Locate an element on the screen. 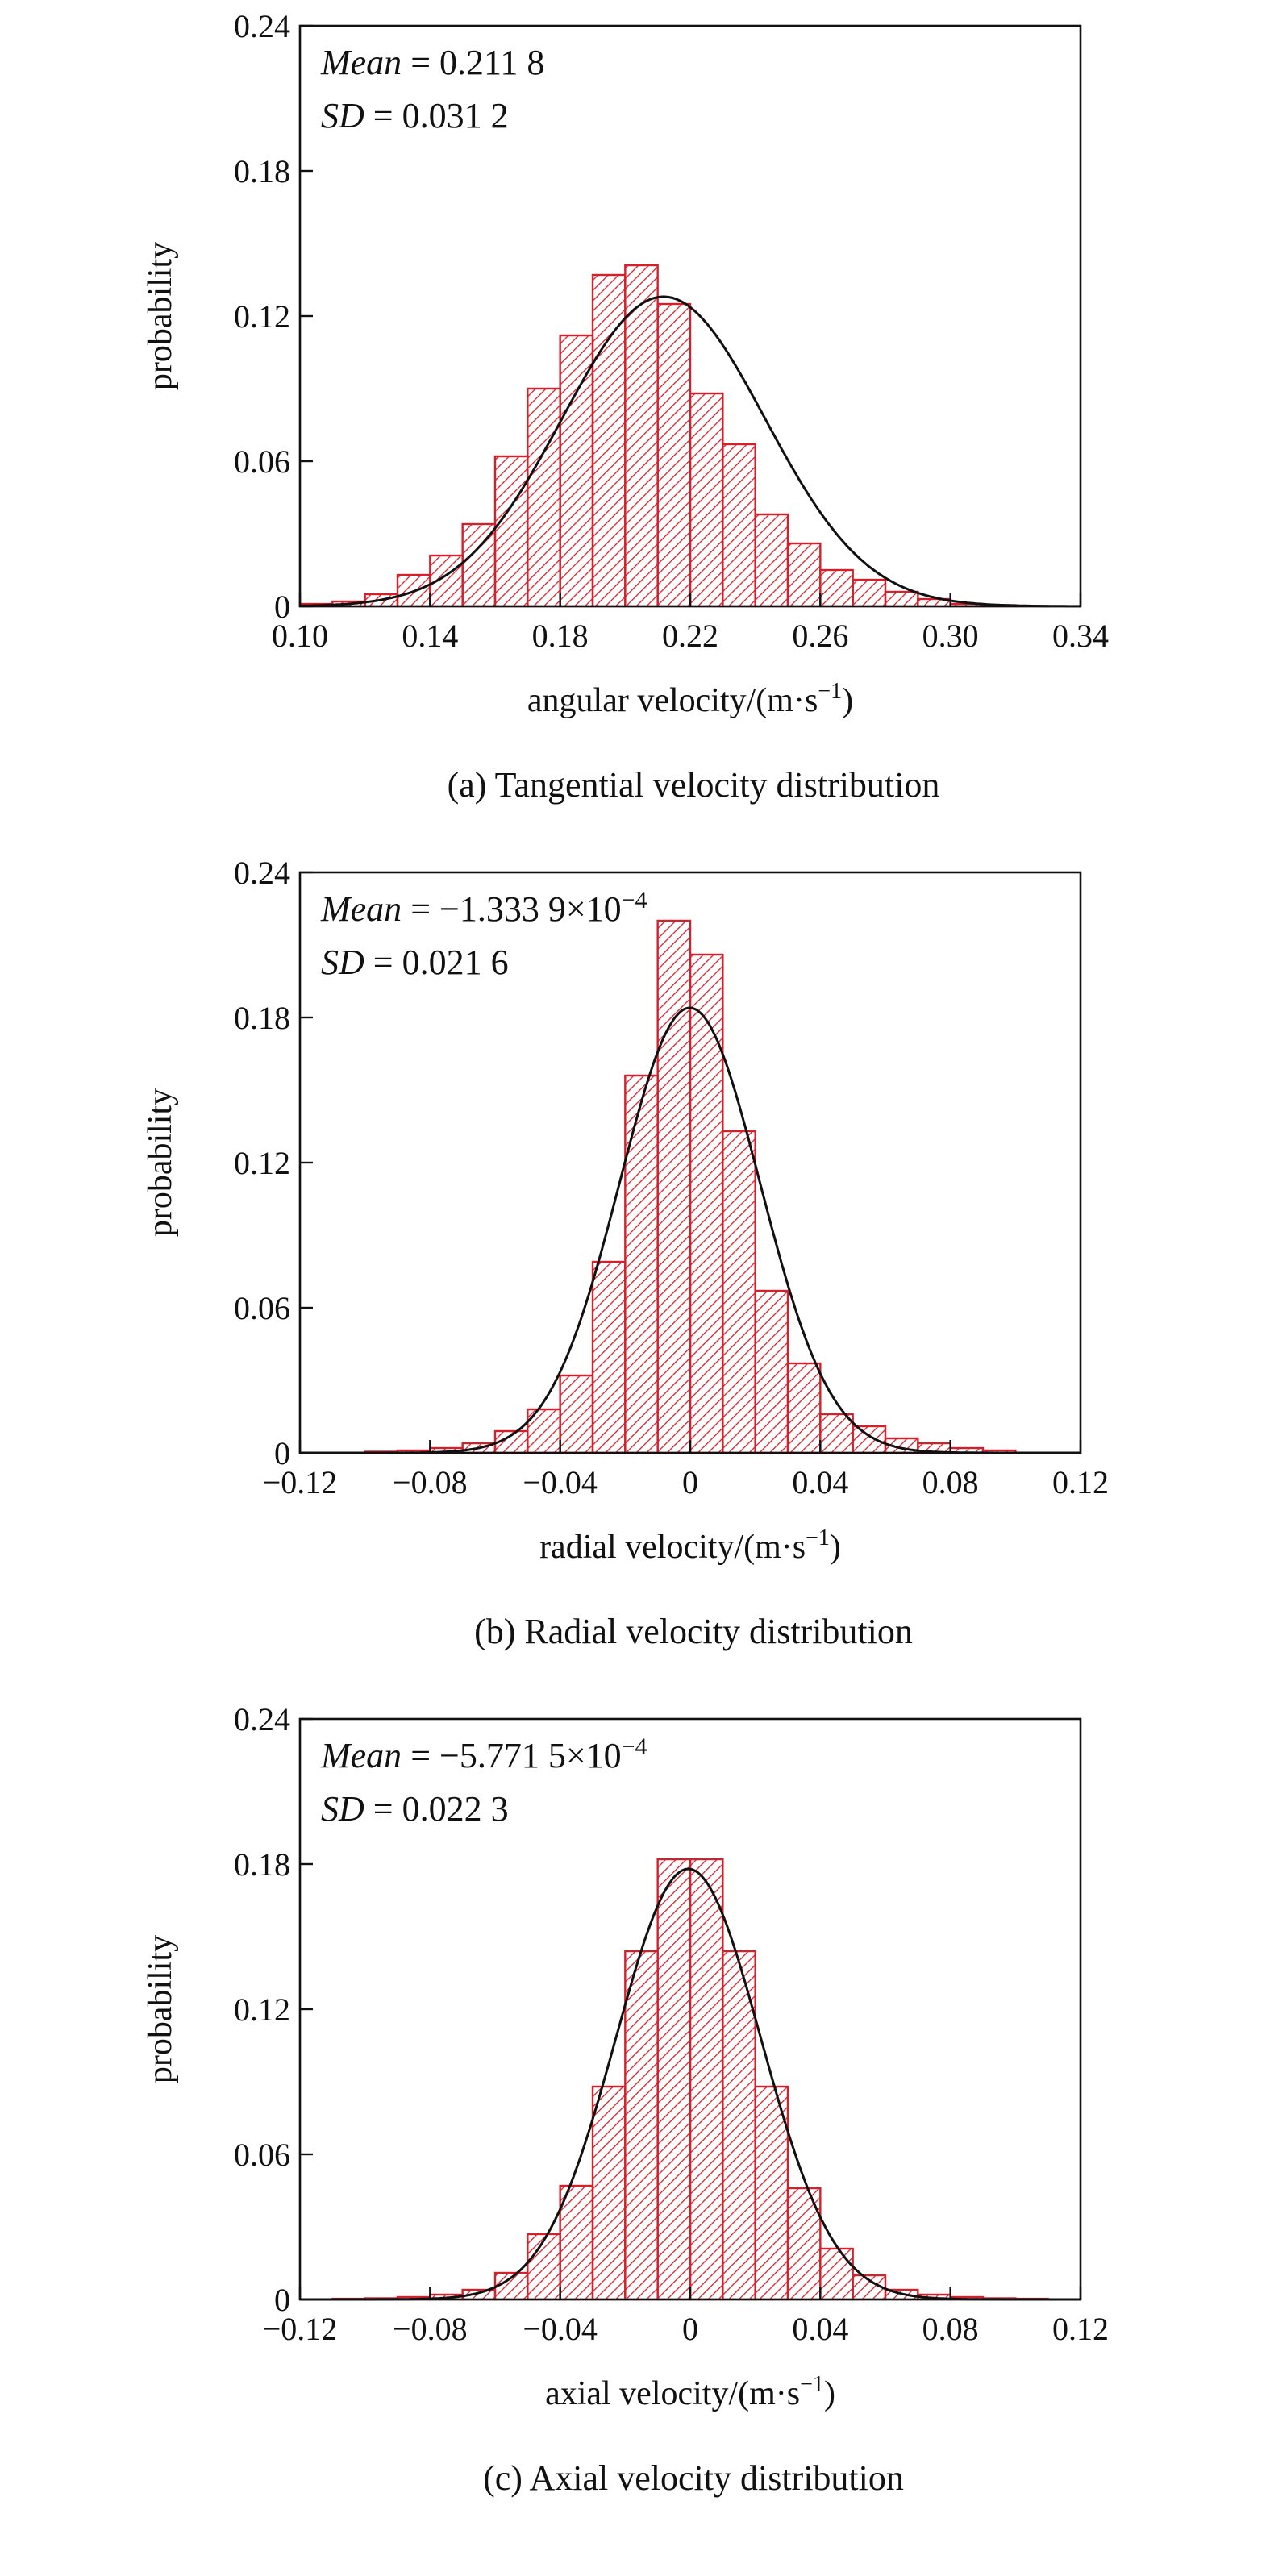 The height and width of the screenshot is (2576, 1270). x-tick-label: 0.30 is located at coordinates (951, 636).